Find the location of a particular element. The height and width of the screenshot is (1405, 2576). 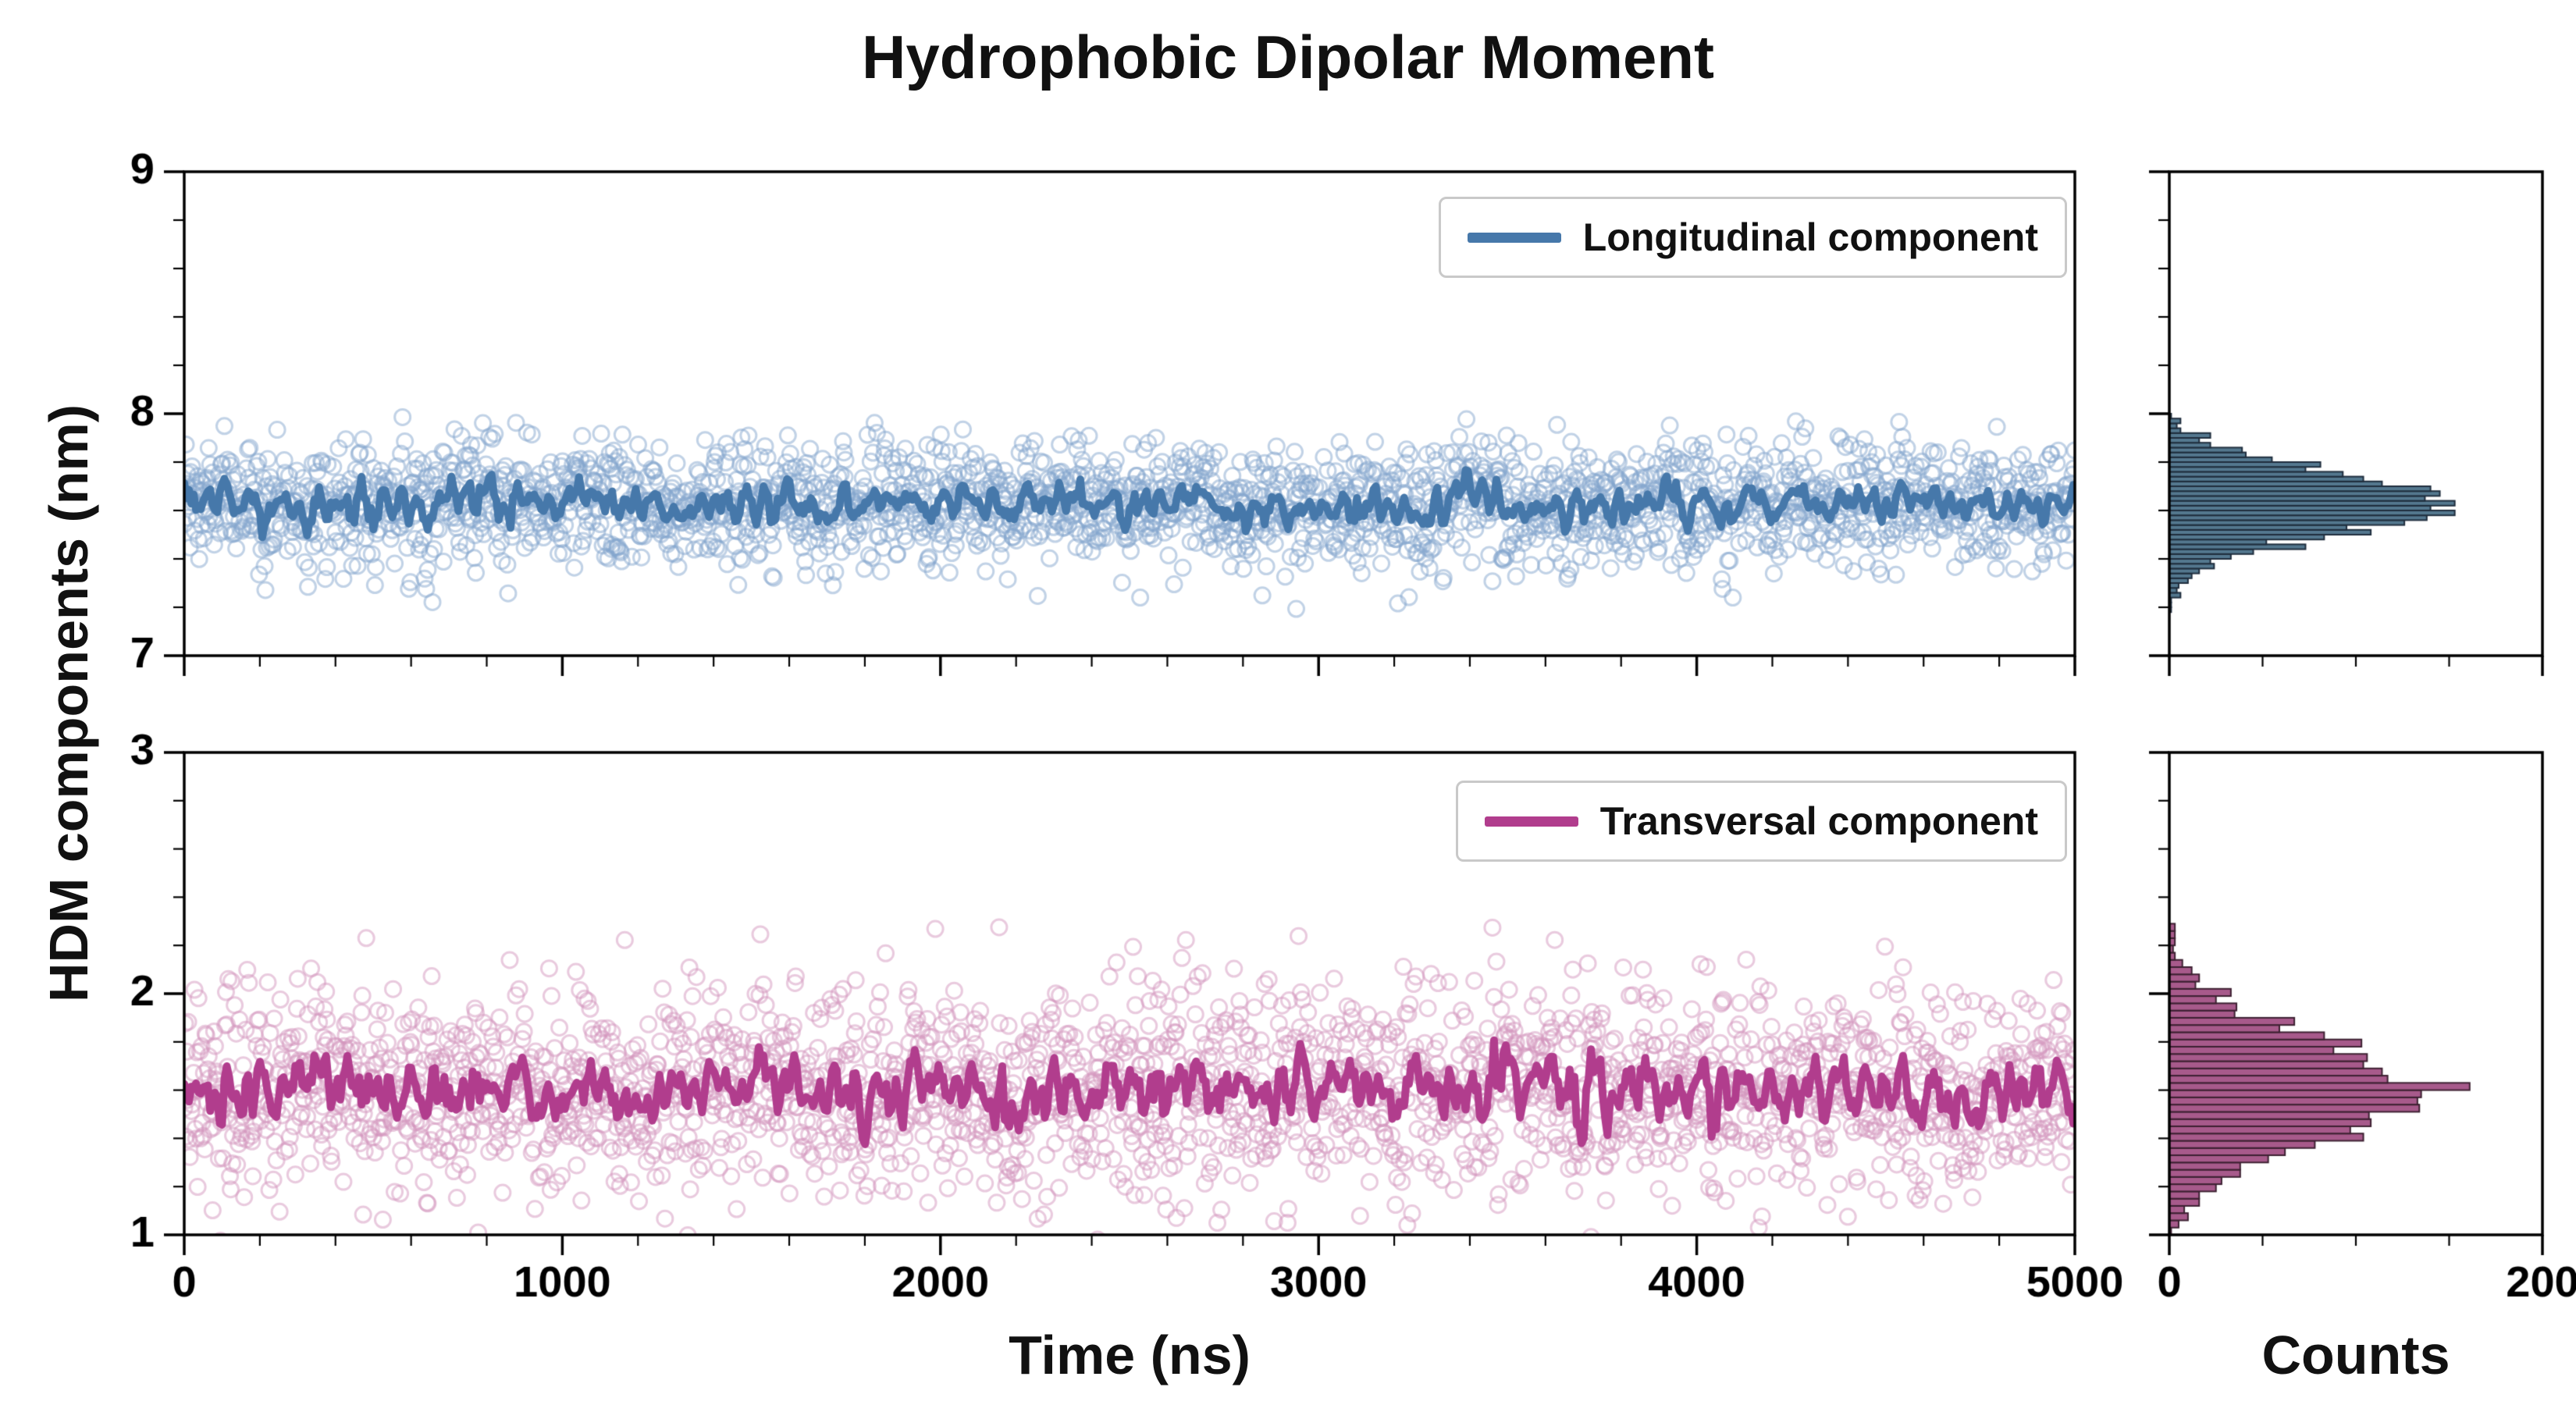

legend-transversal: Transversal component is located at coordinates (1761, 822).